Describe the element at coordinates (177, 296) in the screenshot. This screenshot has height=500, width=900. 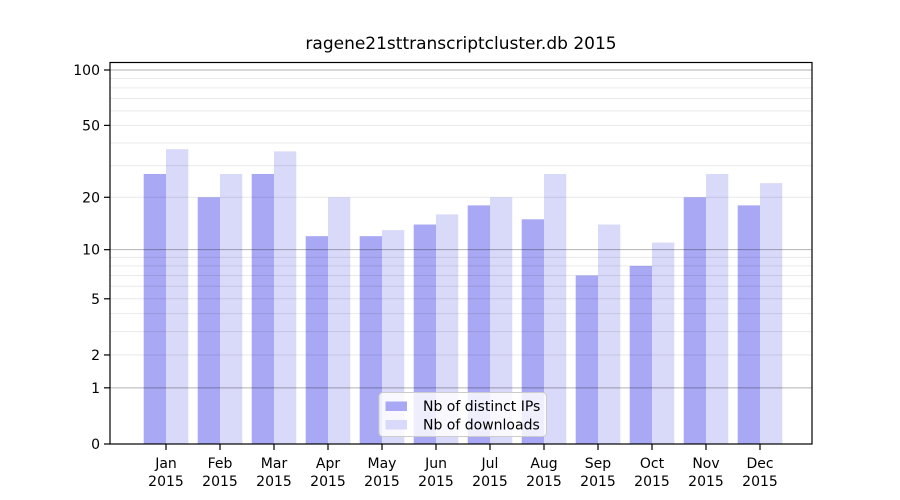
I see `bar-downloads-jan` at that location.